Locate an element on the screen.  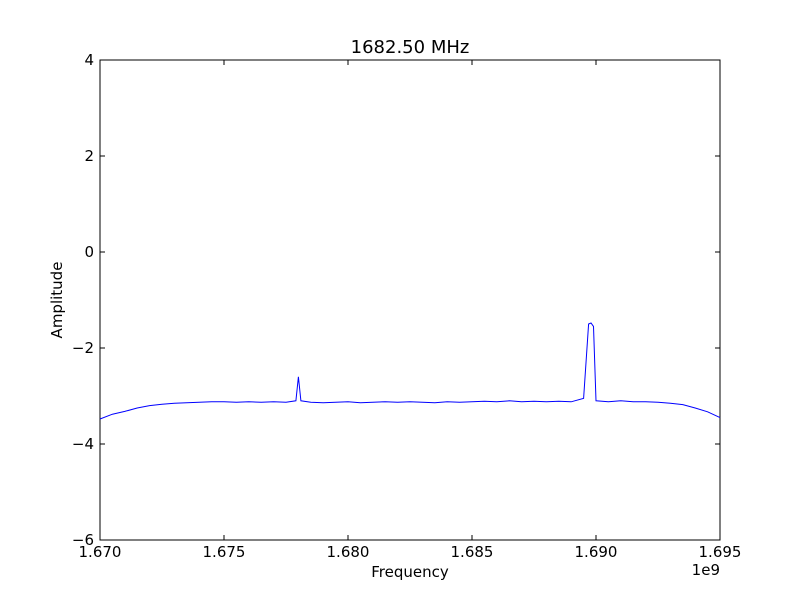
y-axis-label: Amplitude is located at coordinates (57, 300).